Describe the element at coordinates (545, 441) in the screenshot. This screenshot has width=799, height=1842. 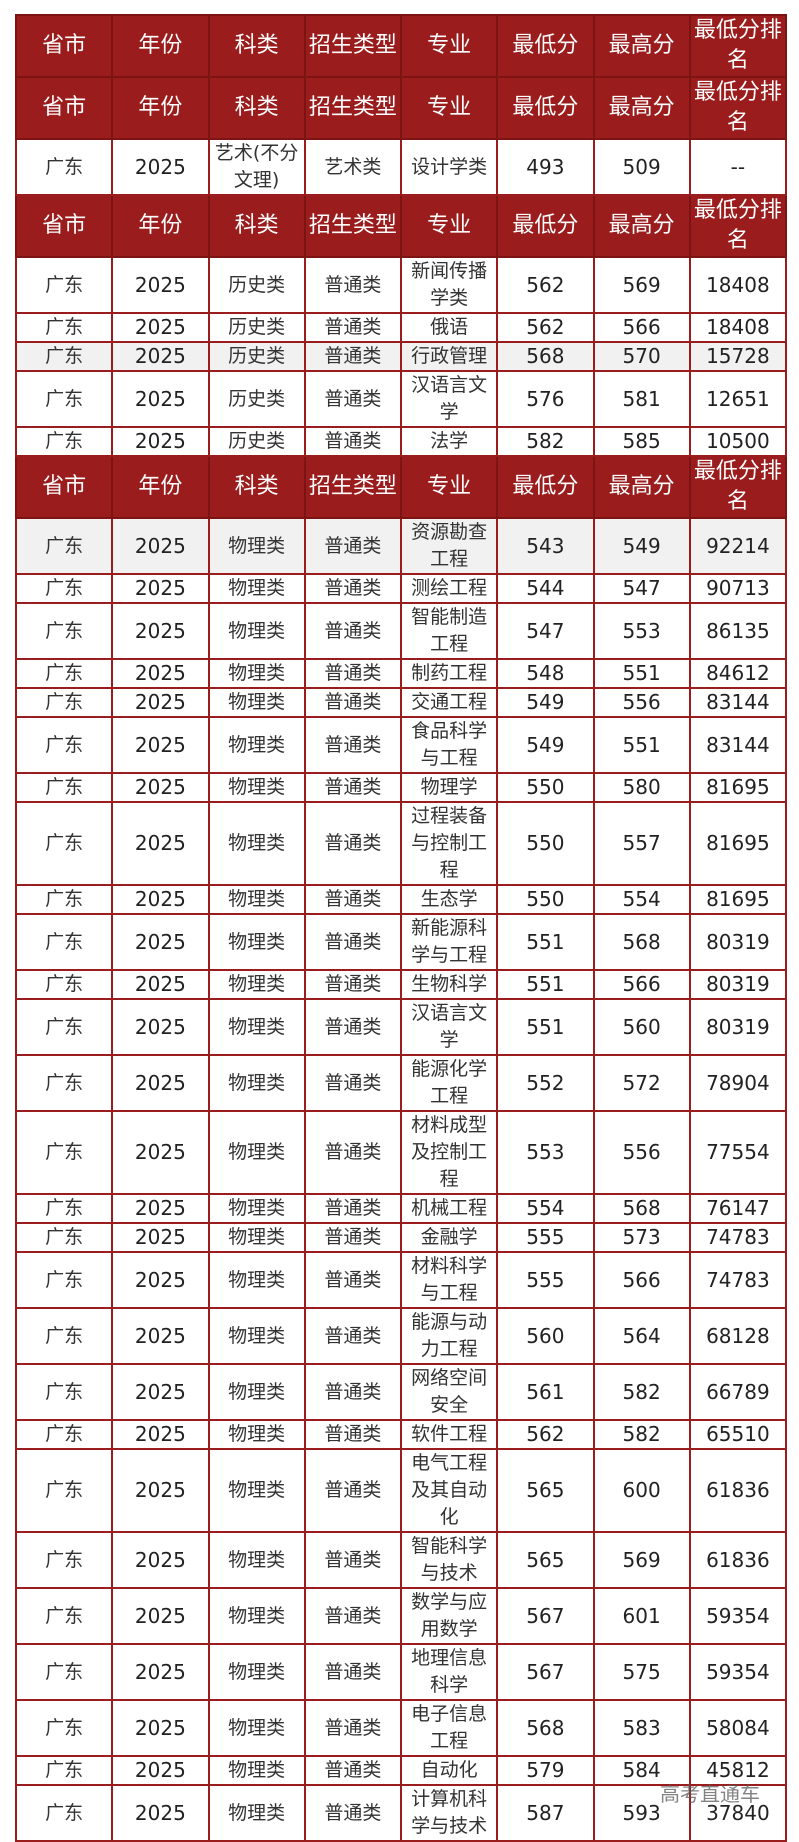
I see `cell-min-score: 582` at that location.